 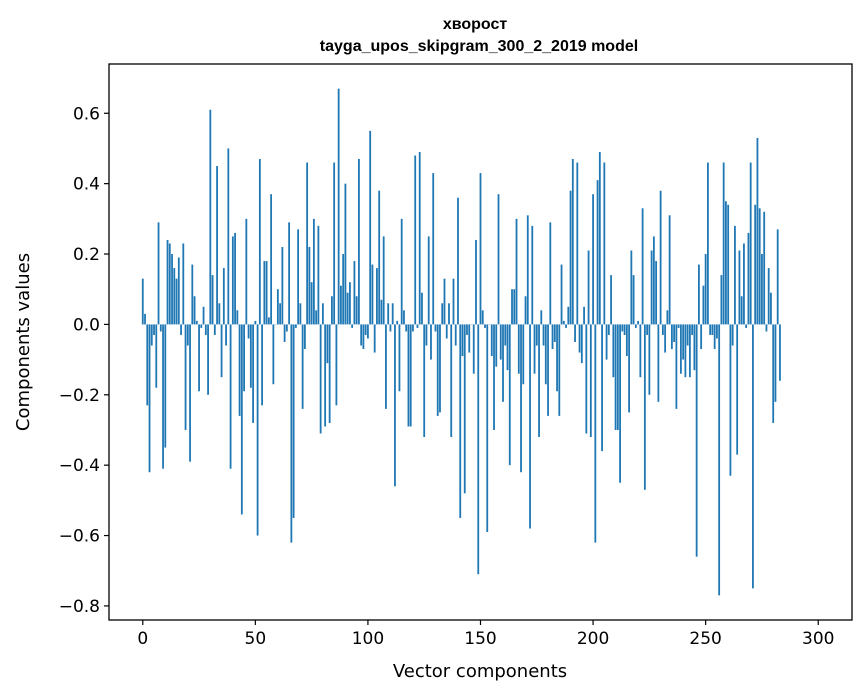 What do you see at coordinates (142, 639) in the screenshot?
I see `x-tick-label: 0` at bounding box center [142, 639].